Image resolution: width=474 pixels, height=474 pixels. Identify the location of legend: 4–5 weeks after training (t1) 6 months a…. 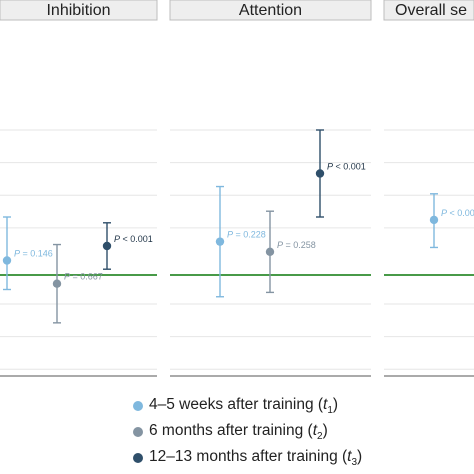
(301, 433).